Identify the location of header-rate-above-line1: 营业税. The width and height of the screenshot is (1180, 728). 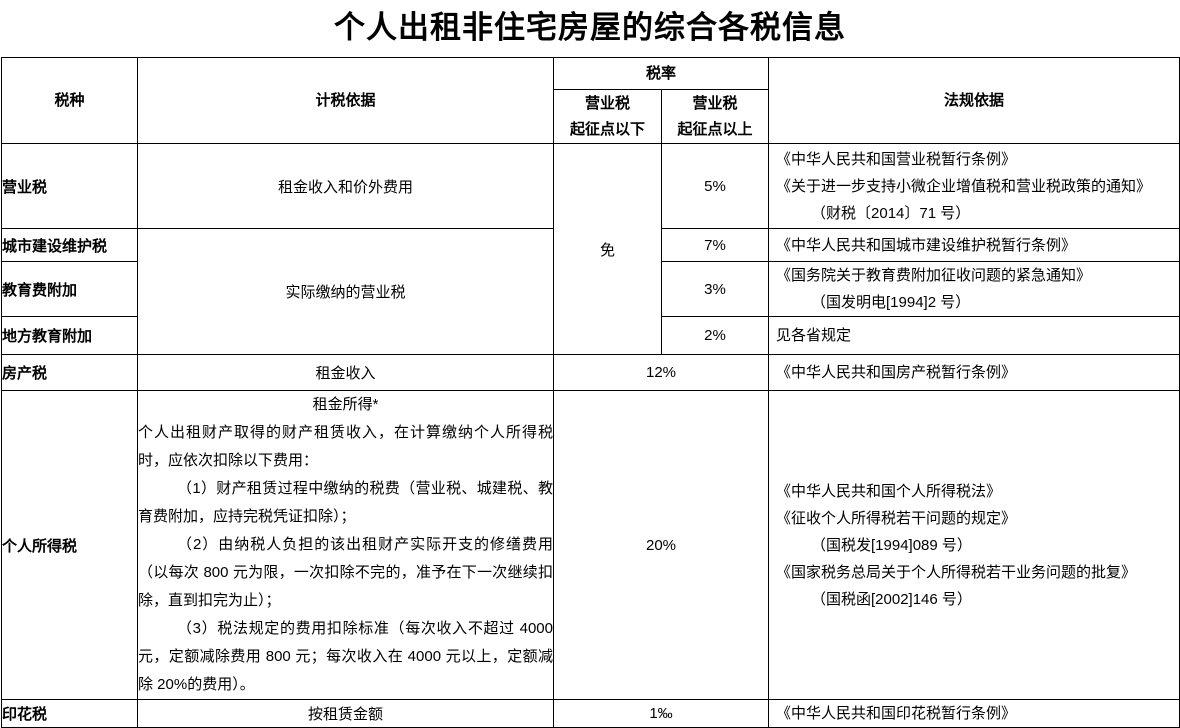
(715, 103).